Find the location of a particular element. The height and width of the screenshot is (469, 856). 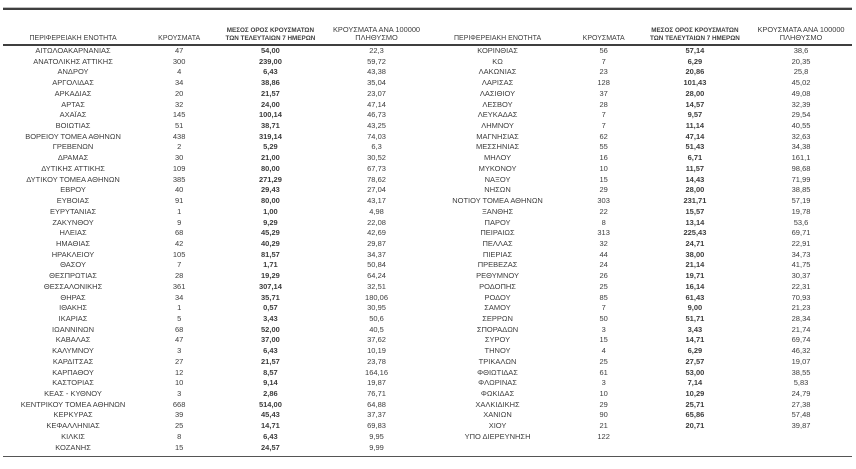

per100k-cell: 41,75 is located at coordinates (801, 265).